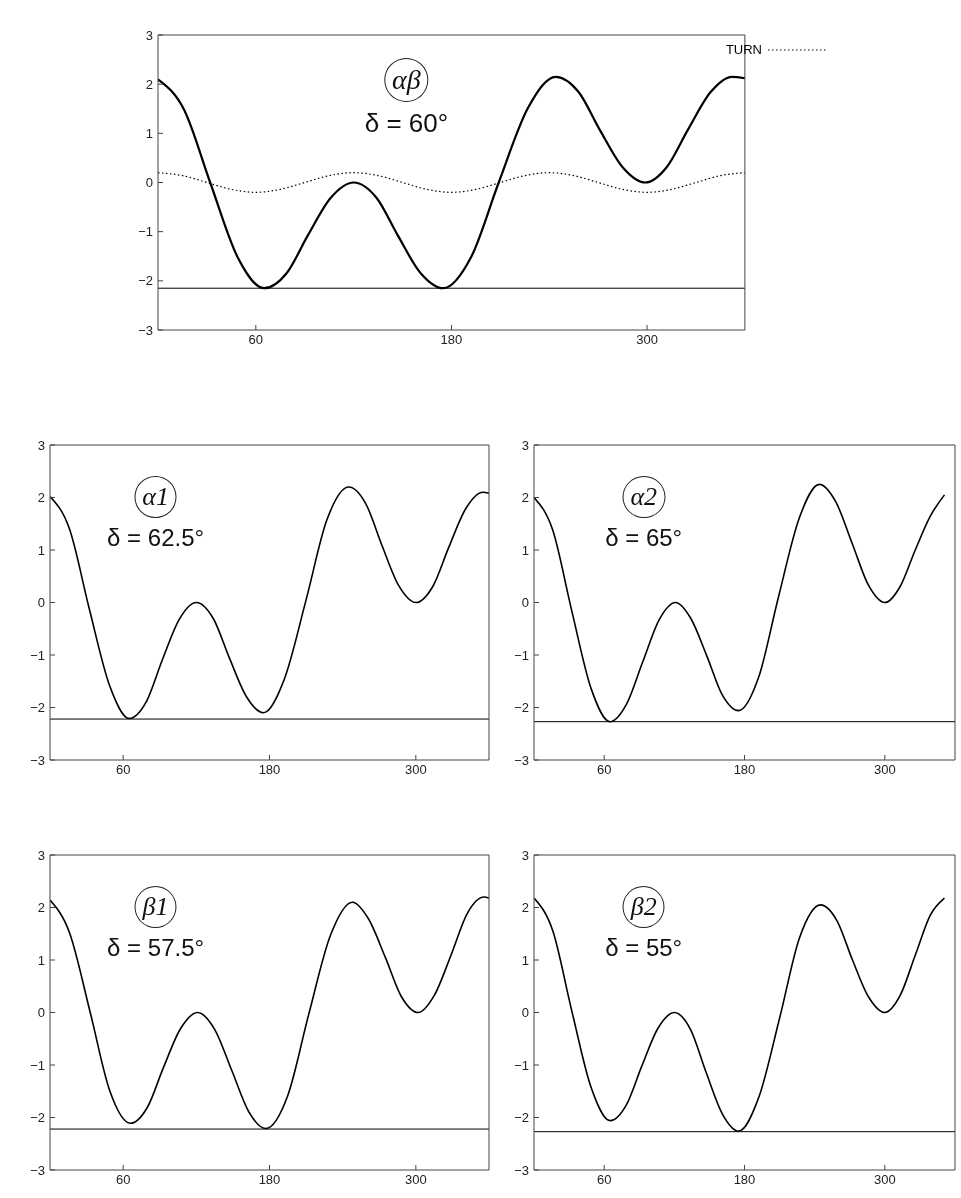 The image size is (961, 1198). What do you see at coordinates (156, 537) in the screenshot?
I see `annotation: δ = 62.5°` at bounding box center [156, 537].